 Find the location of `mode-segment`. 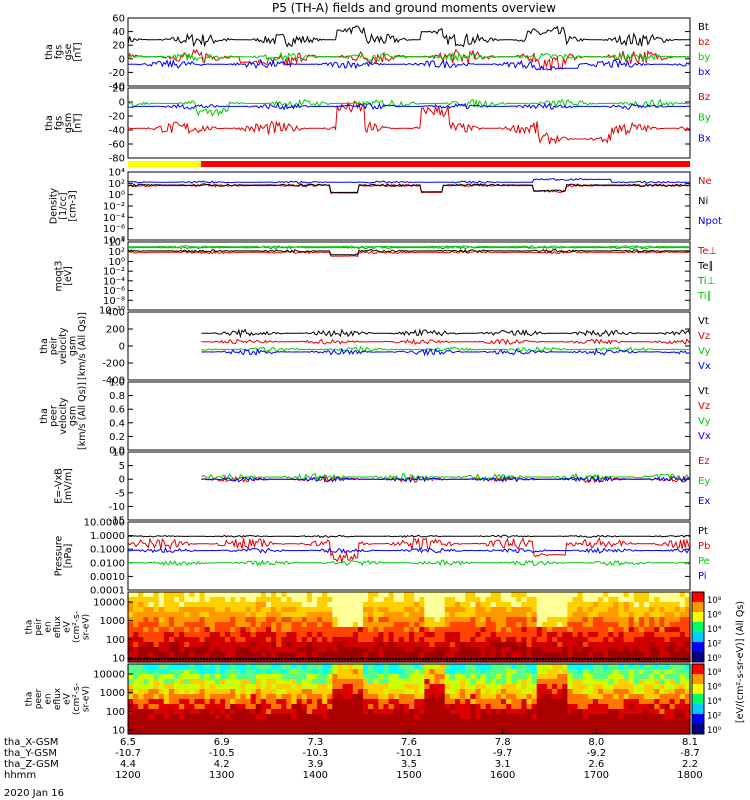

mode-segment is located at coordinates (445, 164).